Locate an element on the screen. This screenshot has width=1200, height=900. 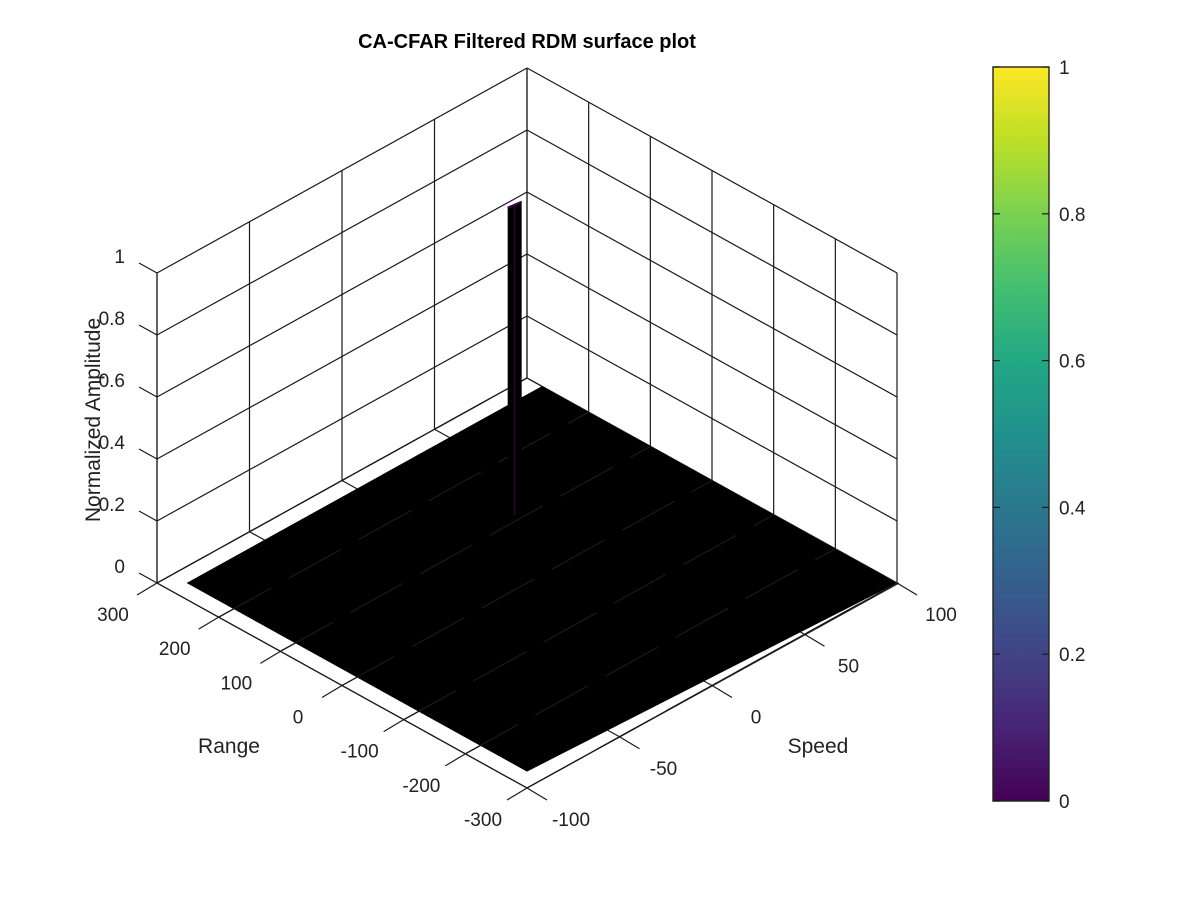
speed-tick-label: -50 is located at coordinates (663, 769).